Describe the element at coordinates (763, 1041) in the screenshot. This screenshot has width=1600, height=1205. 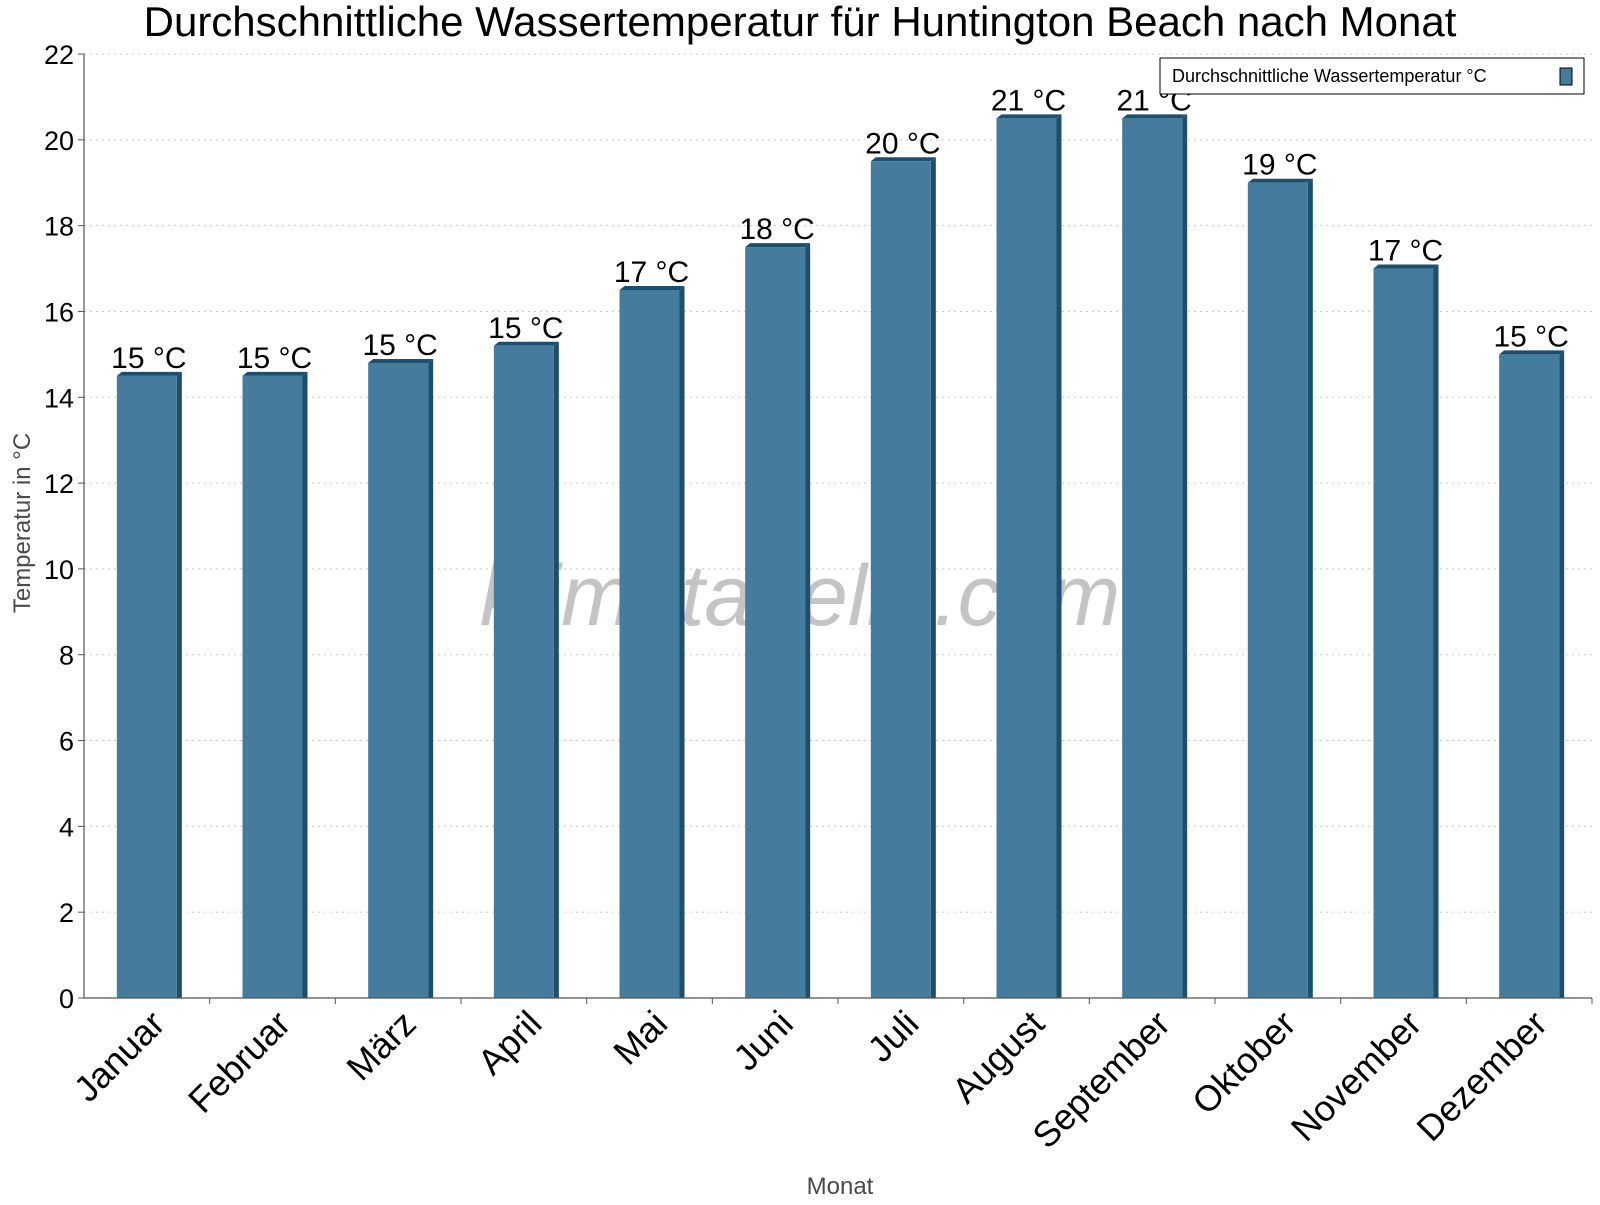
I see `x-tick-label: Juni` at that location.